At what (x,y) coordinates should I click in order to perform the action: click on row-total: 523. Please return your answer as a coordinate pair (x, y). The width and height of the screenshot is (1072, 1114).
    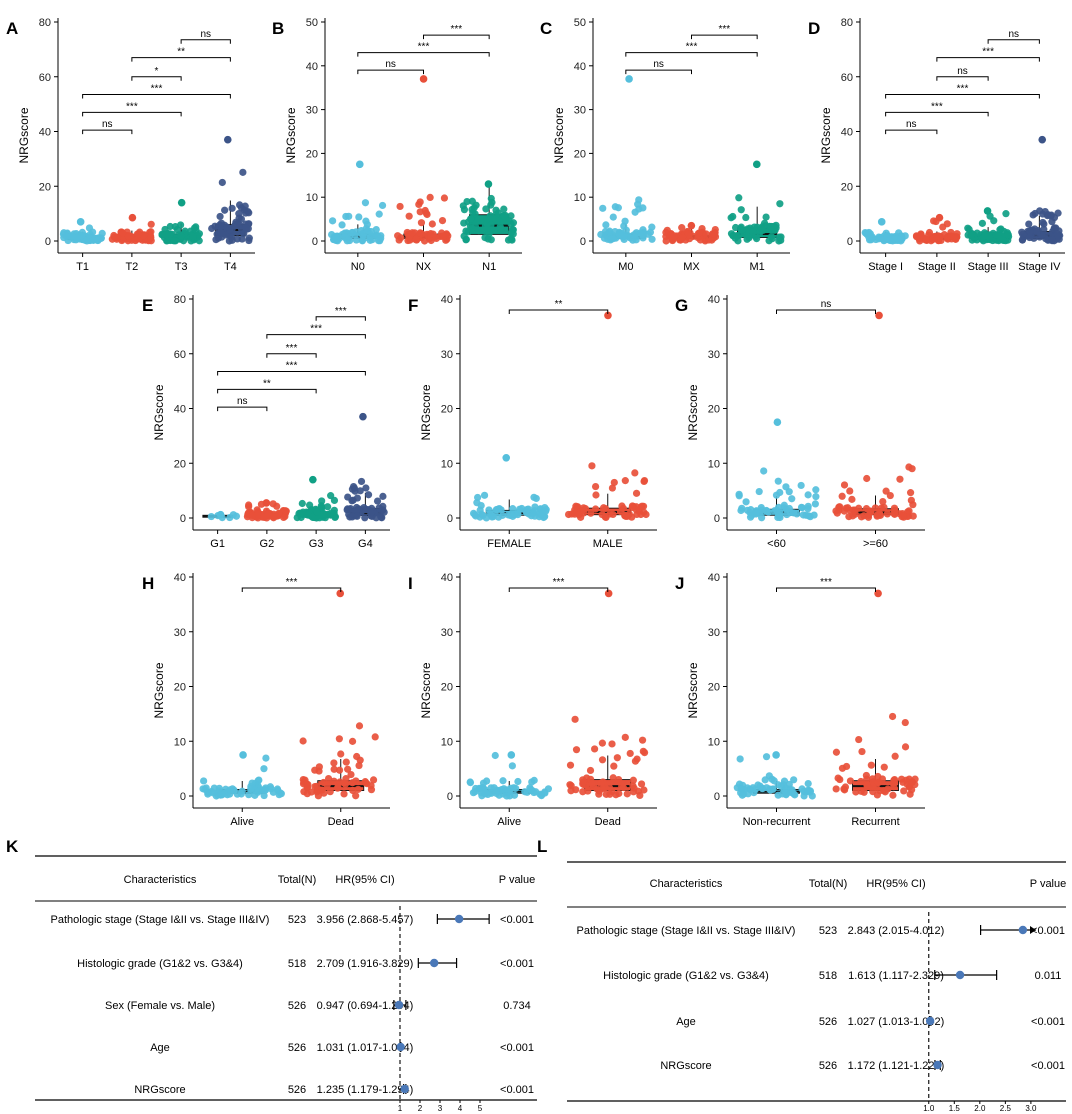
    Looking at the image, I should click on (297, 920).